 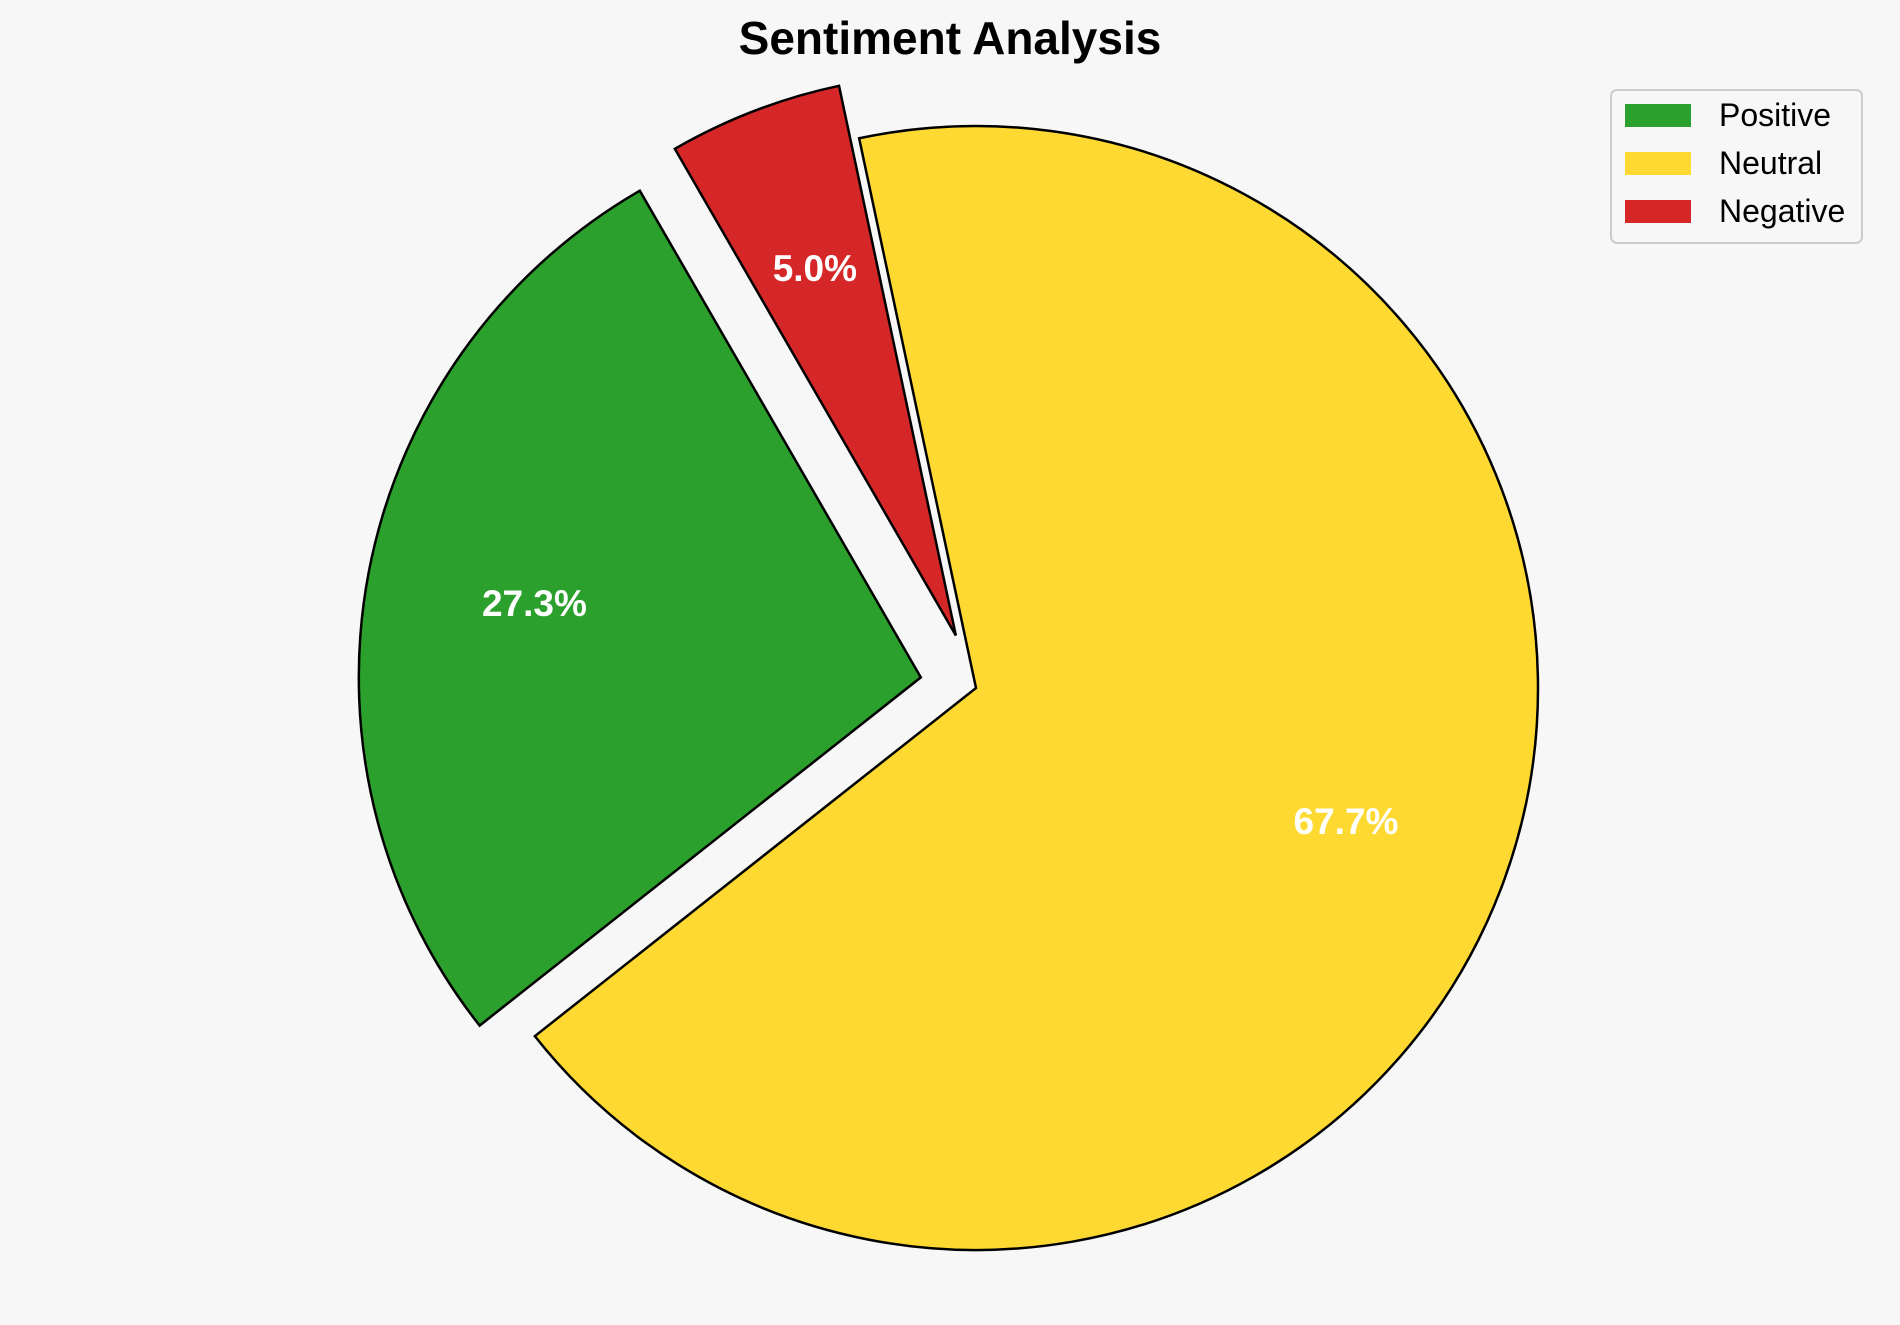 I want to click on legend: Positive Neutral Negative, so click(x=1736, y=166).